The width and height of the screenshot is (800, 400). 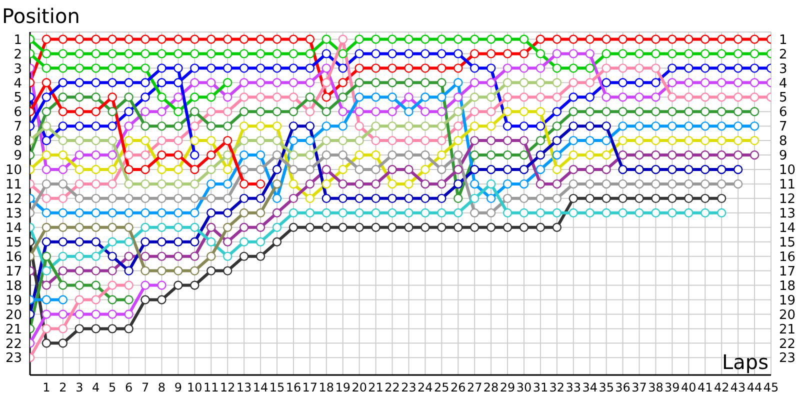 I want to click on y-tick-label: 23, so click(x=13, y=358).